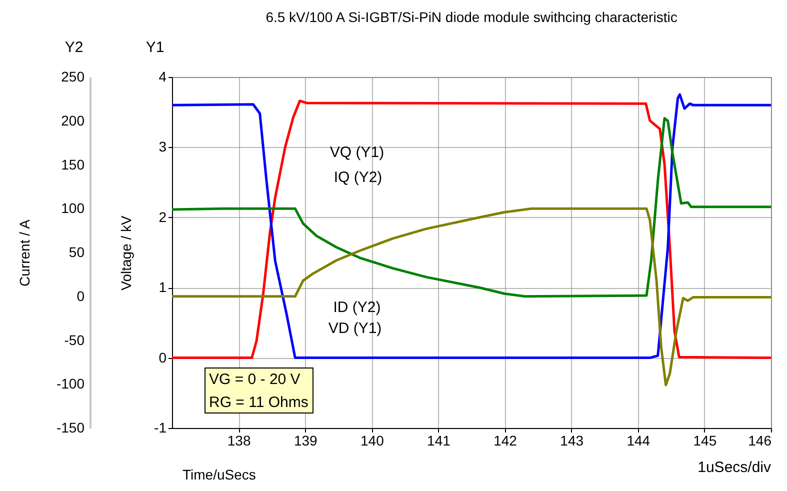 The width and height of the screenshot is (787, 491). Describe the element at coordinates (73, 76) in the screenshot. I see `y2-tick-label: 250` at that location.